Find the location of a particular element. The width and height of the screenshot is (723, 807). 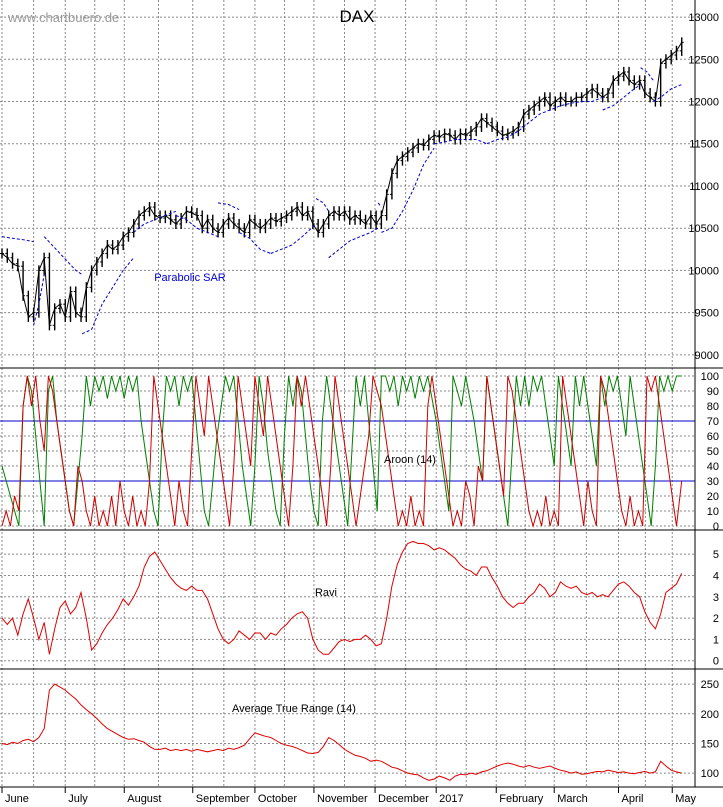

y-tick-label: 10000 is located at coordinates (703, 271).